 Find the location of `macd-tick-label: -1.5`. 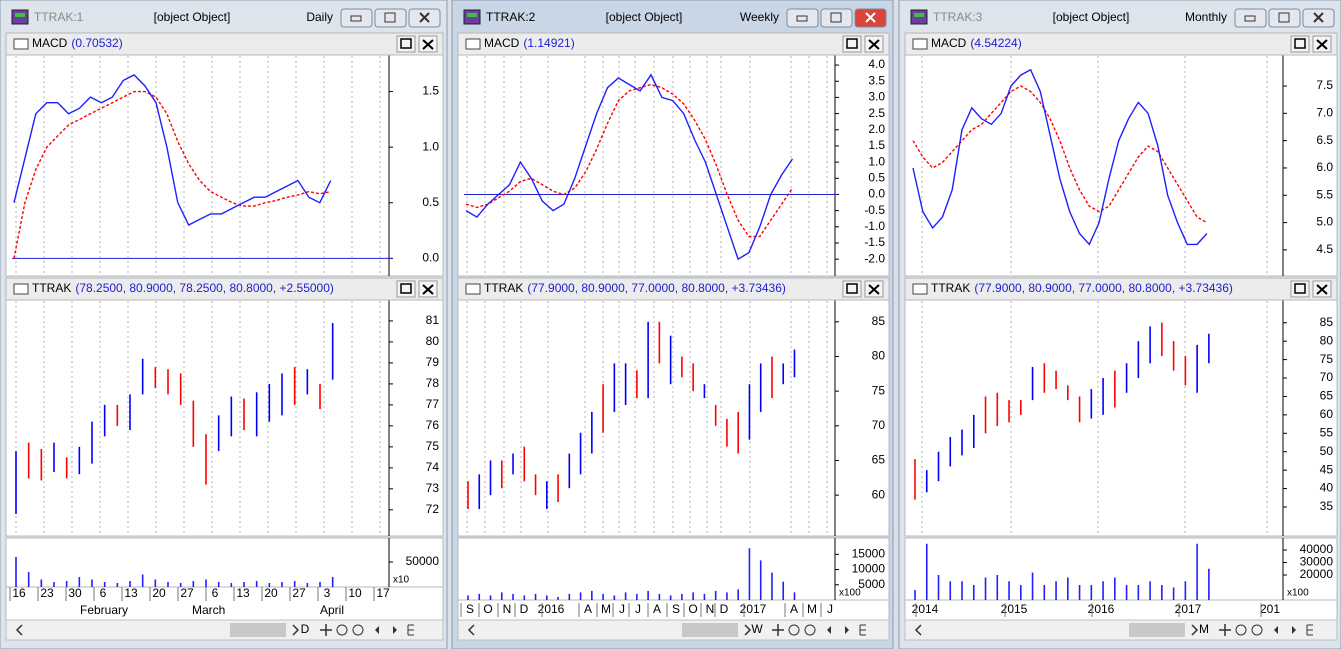

macd-tick-label: -1.5 is located at coordinates (874, 242).